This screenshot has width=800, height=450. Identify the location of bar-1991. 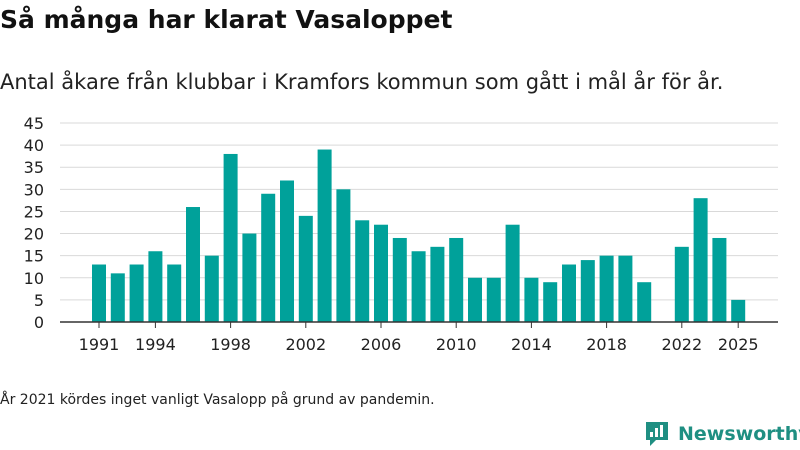
(99, 293).